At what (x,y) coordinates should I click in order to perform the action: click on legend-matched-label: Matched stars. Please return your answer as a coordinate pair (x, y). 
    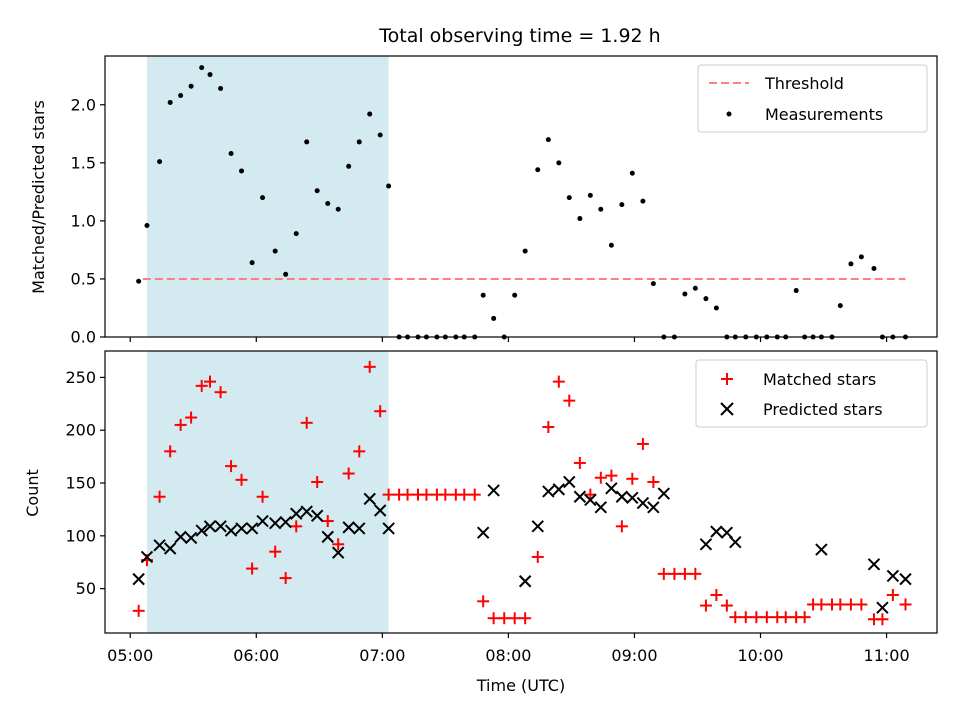
    Looking at the image, I should click on (819, 379).